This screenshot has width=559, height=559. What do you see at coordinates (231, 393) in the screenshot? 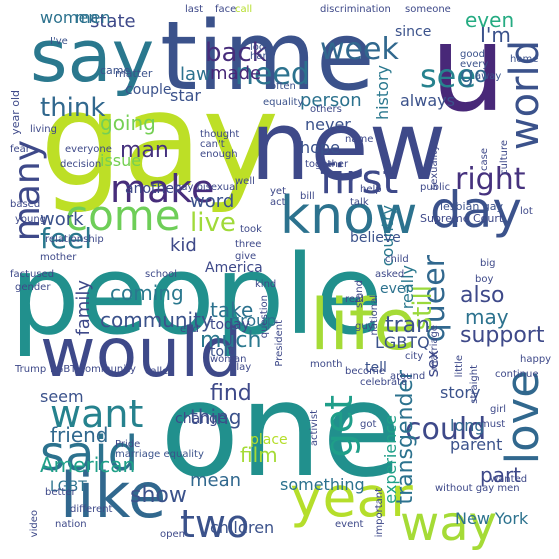
I see `cloud-word: find` at bounding box center [231, 393].